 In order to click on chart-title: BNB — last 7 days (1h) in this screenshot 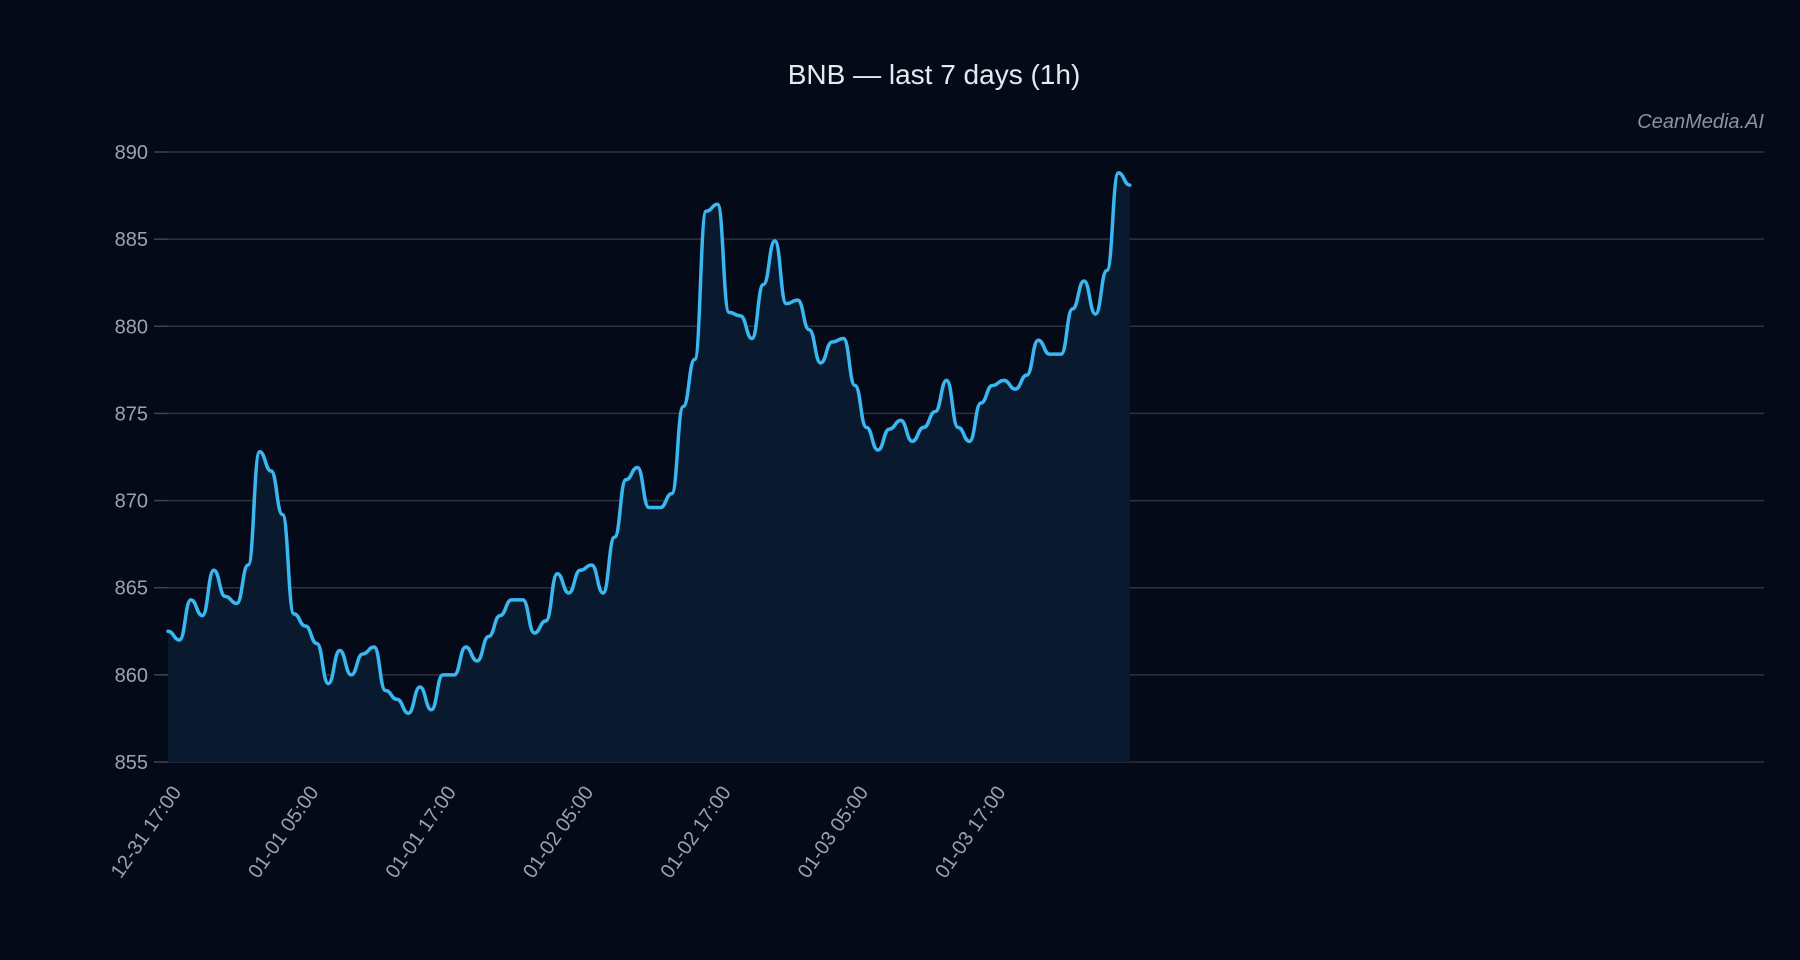, I will do `click(934, 74)`.